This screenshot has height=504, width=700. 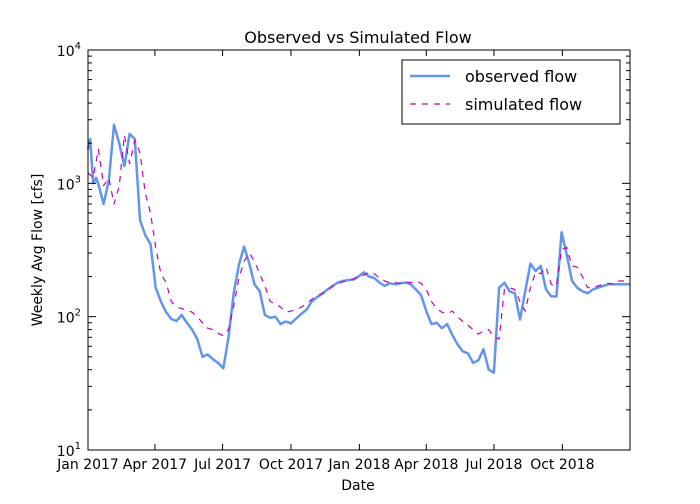 What do you see at coordinates (69, 317) in the screenshot?
I see `y-tick-label-1: 10²` at bounding box center [69, 317].